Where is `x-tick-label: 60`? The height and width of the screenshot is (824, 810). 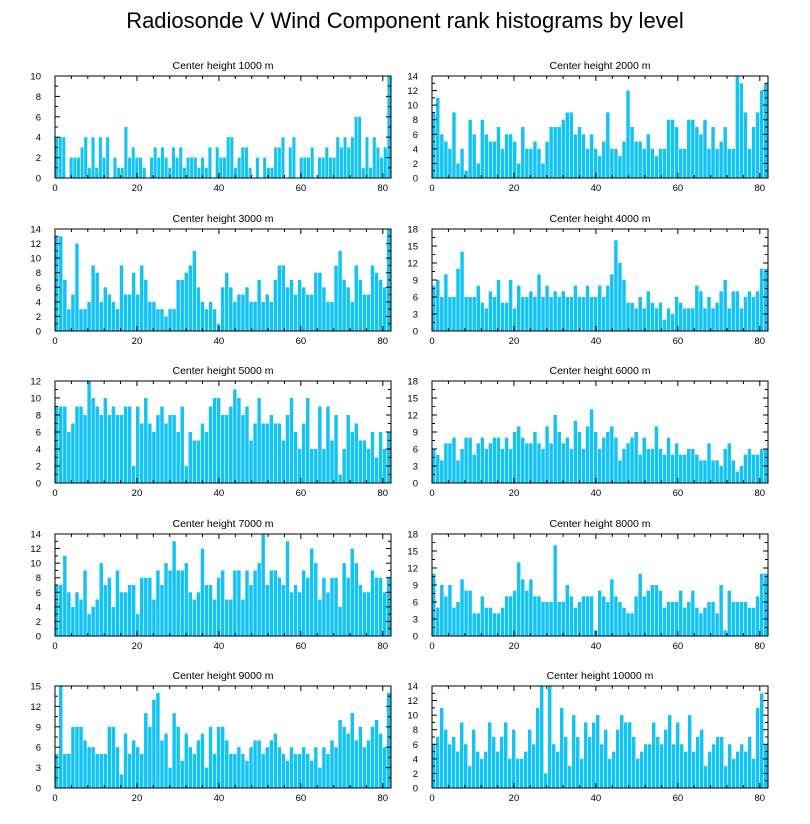 x-tick-label: 60 is located at coordinates (678, 188).